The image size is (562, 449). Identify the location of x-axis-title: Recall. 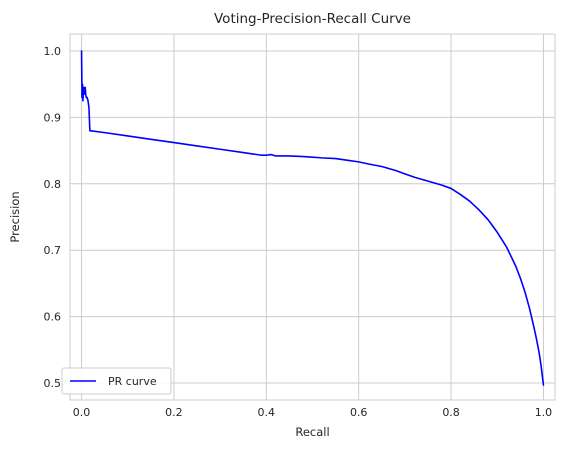
(312, 432).